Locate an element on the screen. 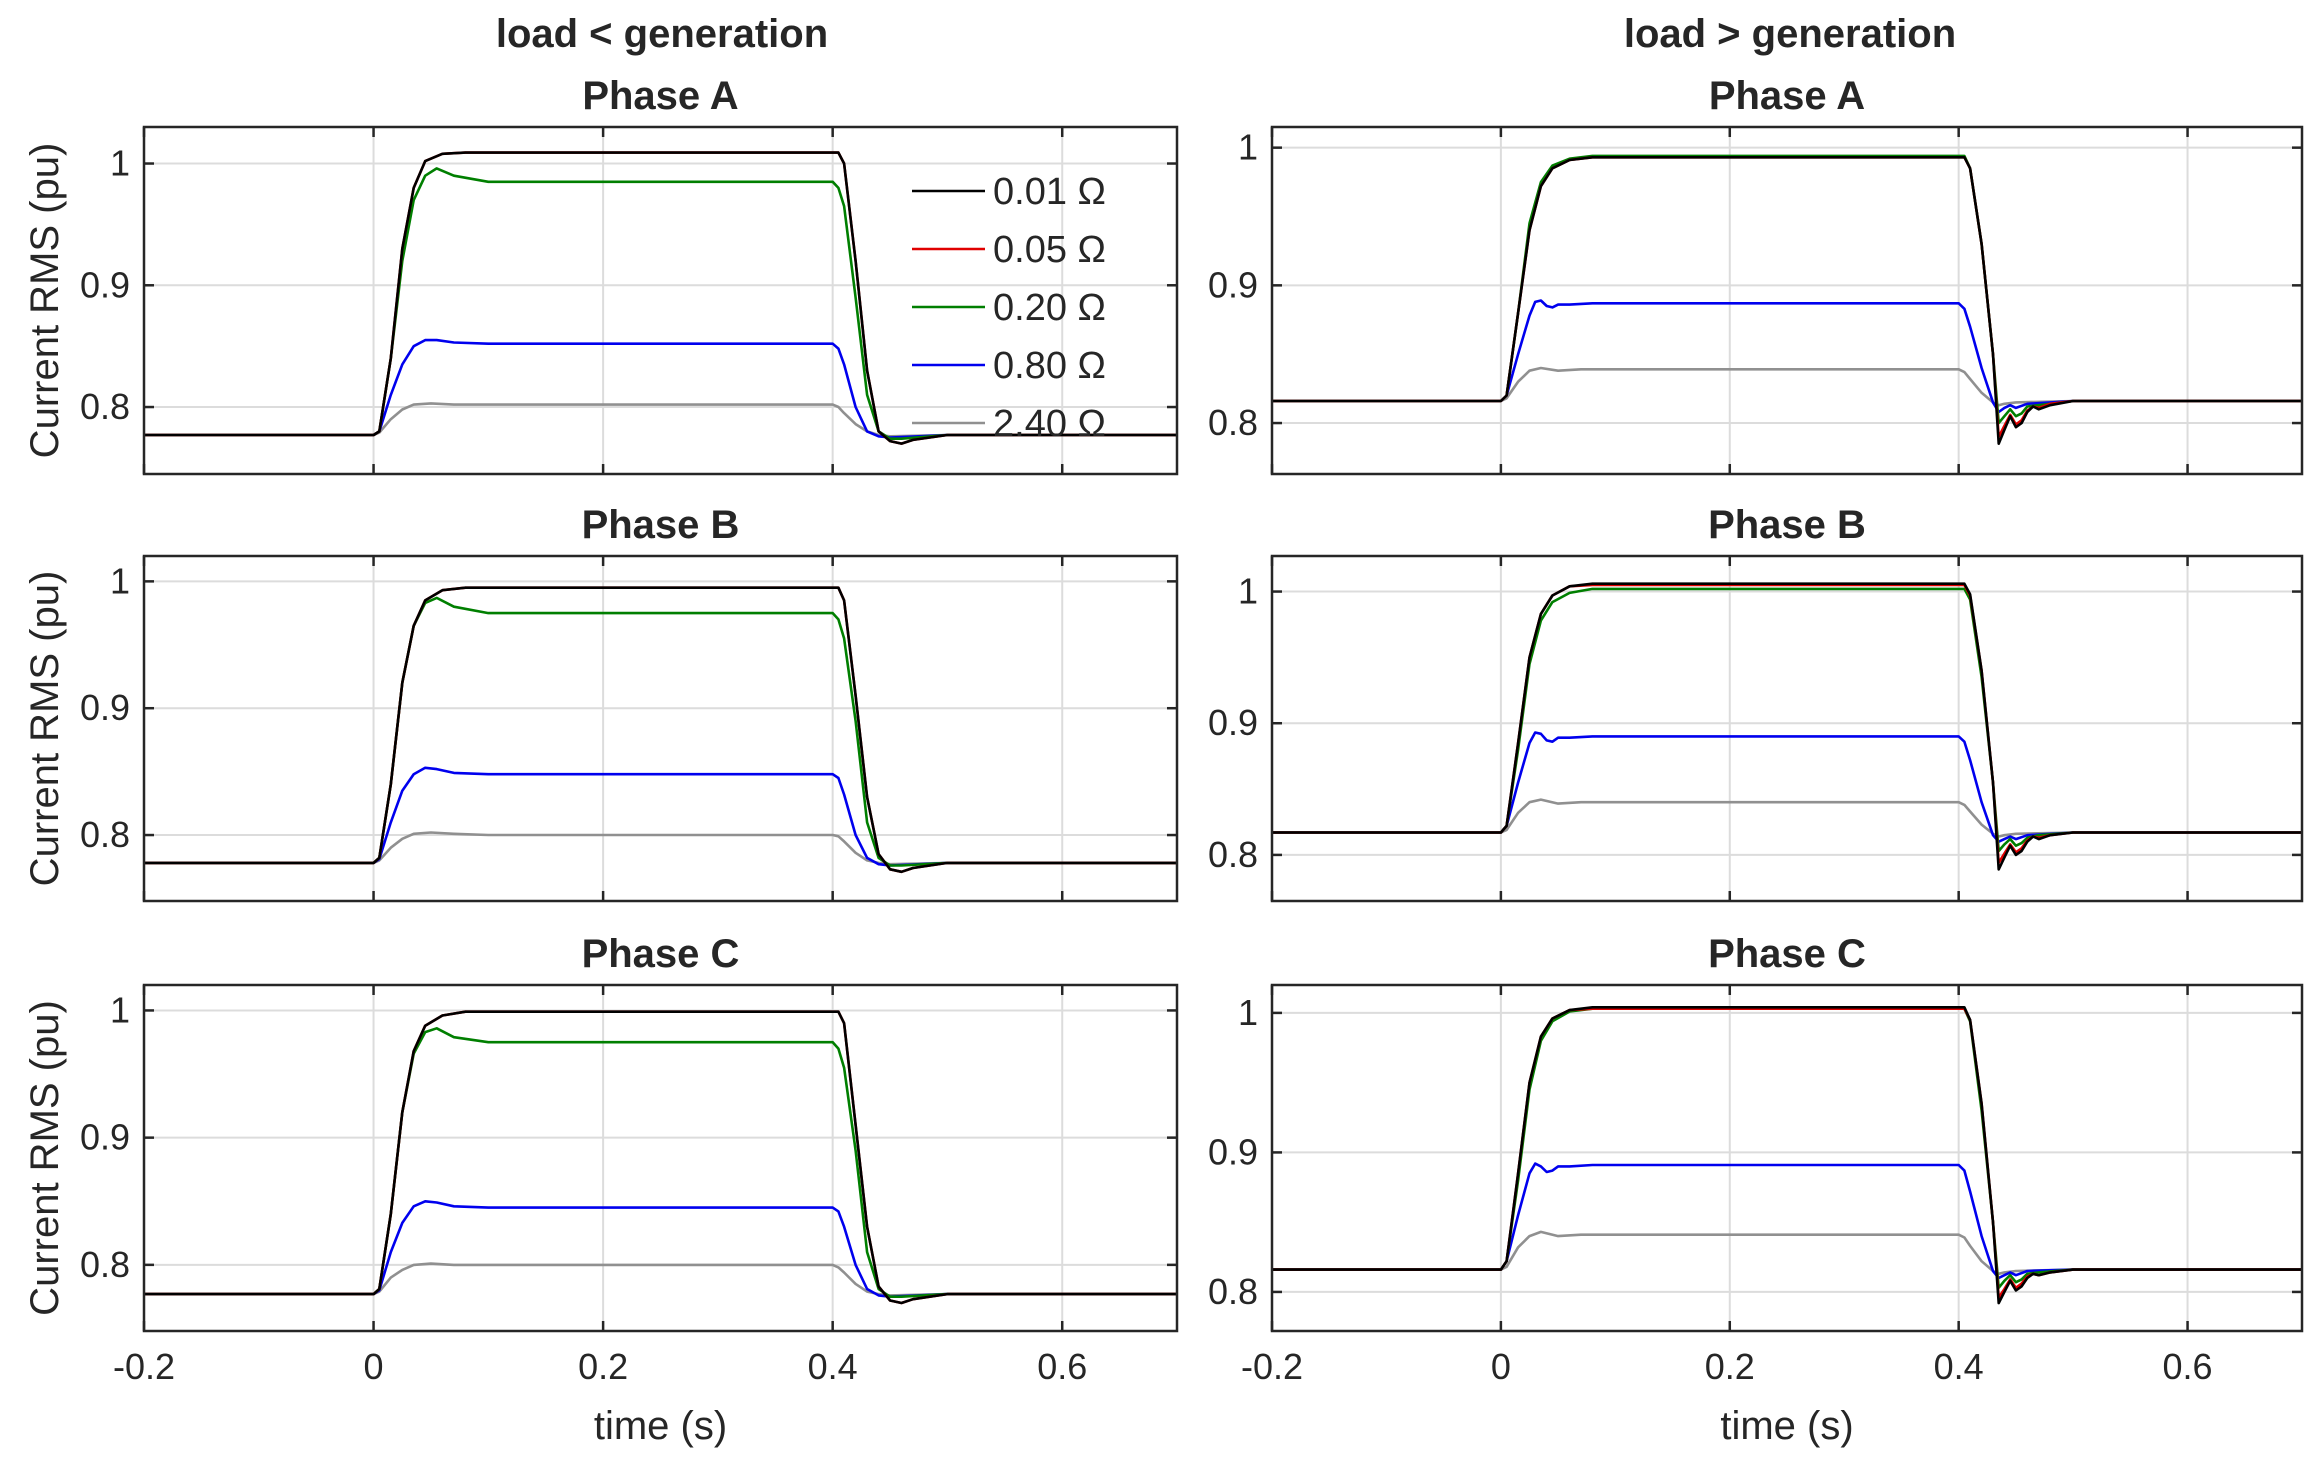 Image resolution: width=2322 pixels, height=1473 pixels. chart-left-phase-b: 0.8 0.9 1 Phase B Current RMS (pu) is located at coordinates (601, 703).